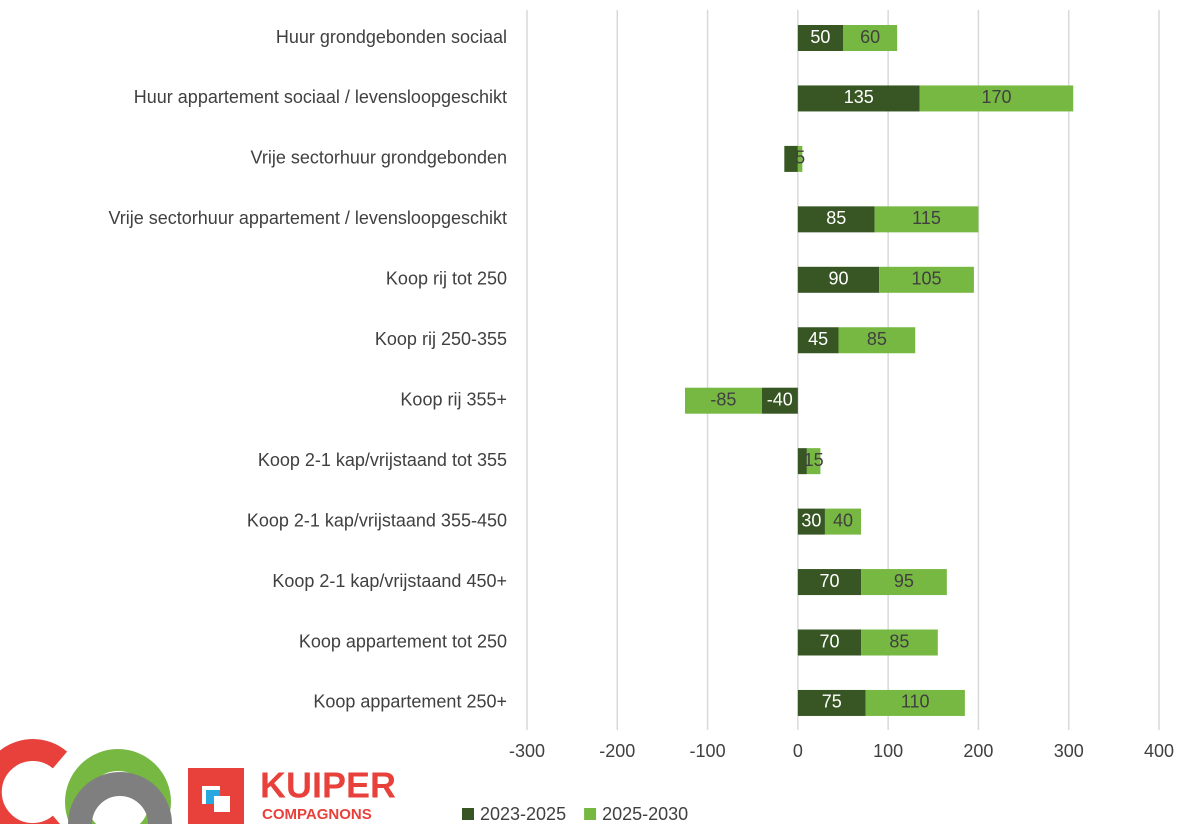 The image size is (1180, 824). What do you see at coordinates (389, 581) in the screenshot?
I see `category-label: Koop 2-1 kap/vrijstaand 450+` at bounding box center [389, 581].